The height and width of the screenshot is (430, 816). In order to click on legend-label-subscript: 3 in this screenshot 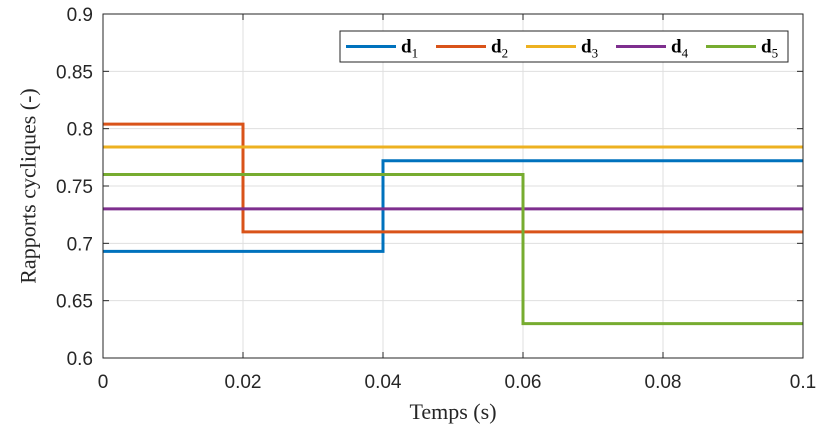, I will do `click(595, 53)`.